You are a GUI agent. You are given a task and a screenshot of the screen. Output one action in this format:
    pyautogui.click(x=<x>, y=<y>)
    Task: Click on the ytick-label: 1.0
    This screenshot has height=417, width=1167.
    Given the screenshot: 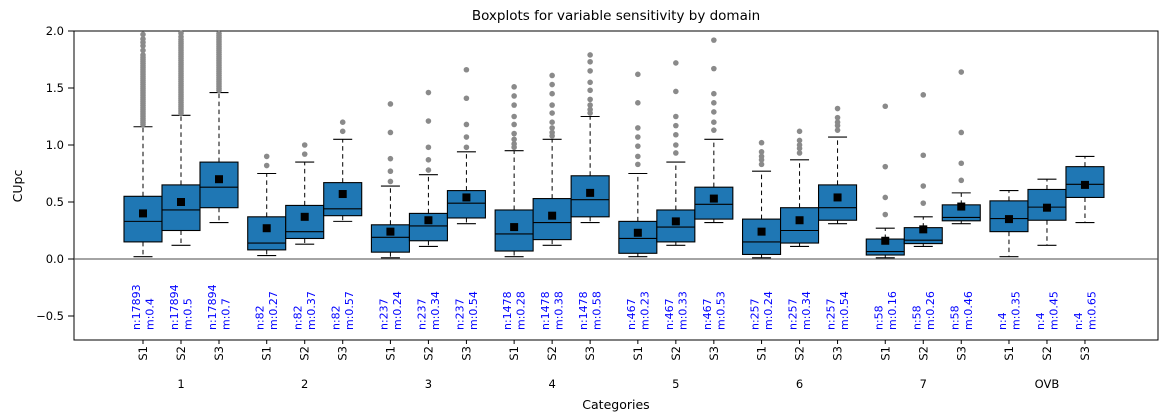 What is the action you would take?
    pyautogui.click(x=55, y=145)
    